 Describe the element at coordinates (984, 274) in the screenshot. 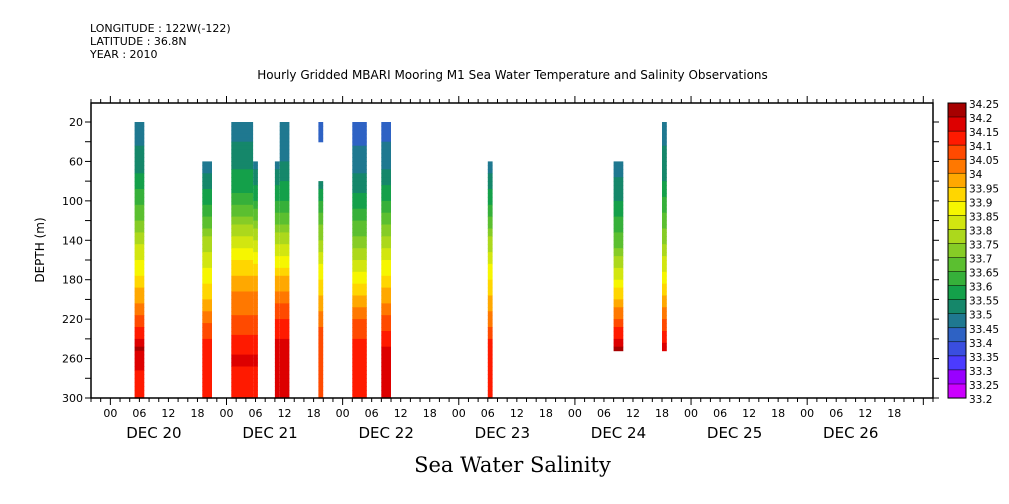

I see `colorbar-label: 33.65` at that location.